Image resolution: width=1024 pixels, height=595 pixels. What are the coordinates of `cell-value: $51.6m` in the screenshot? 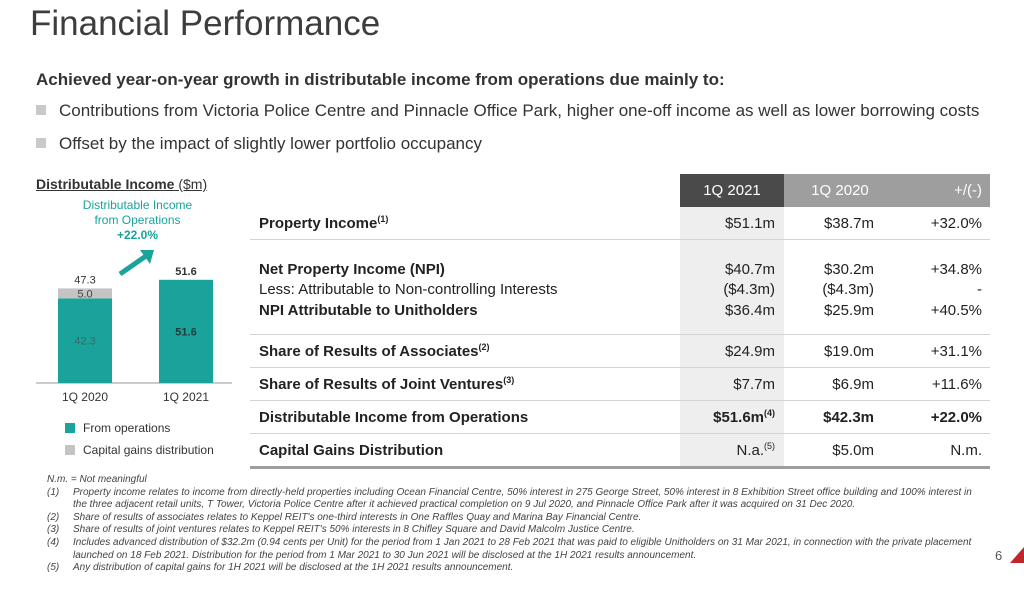 It's located at (738, 417).